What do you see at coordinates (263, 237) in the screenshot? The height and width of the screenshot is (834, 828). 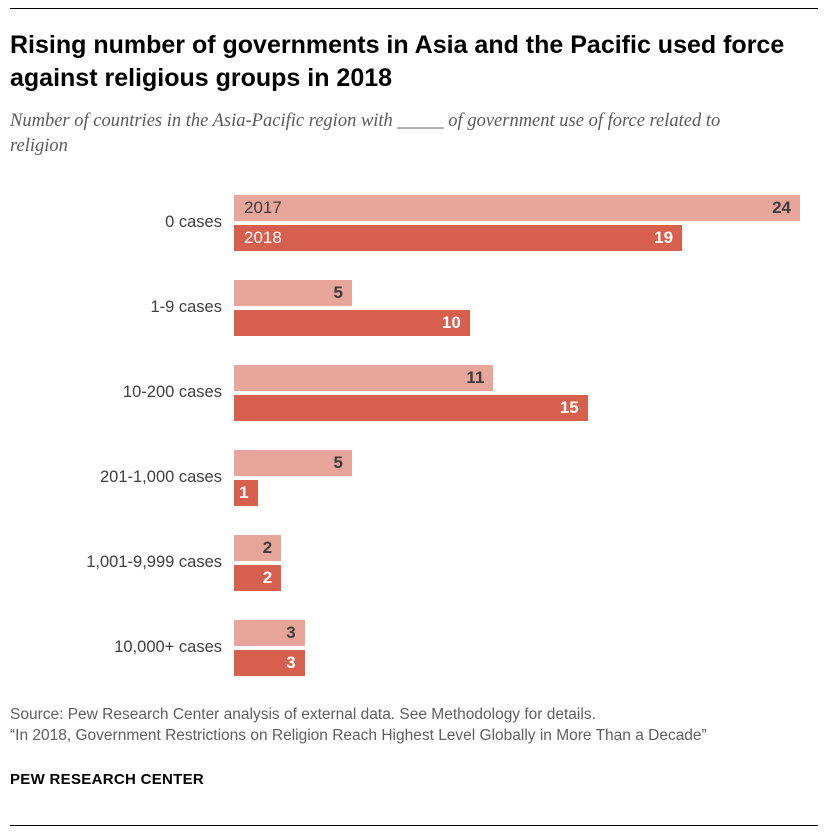 I see `series-label-2018: 2018` at bounding box center [263, 237].